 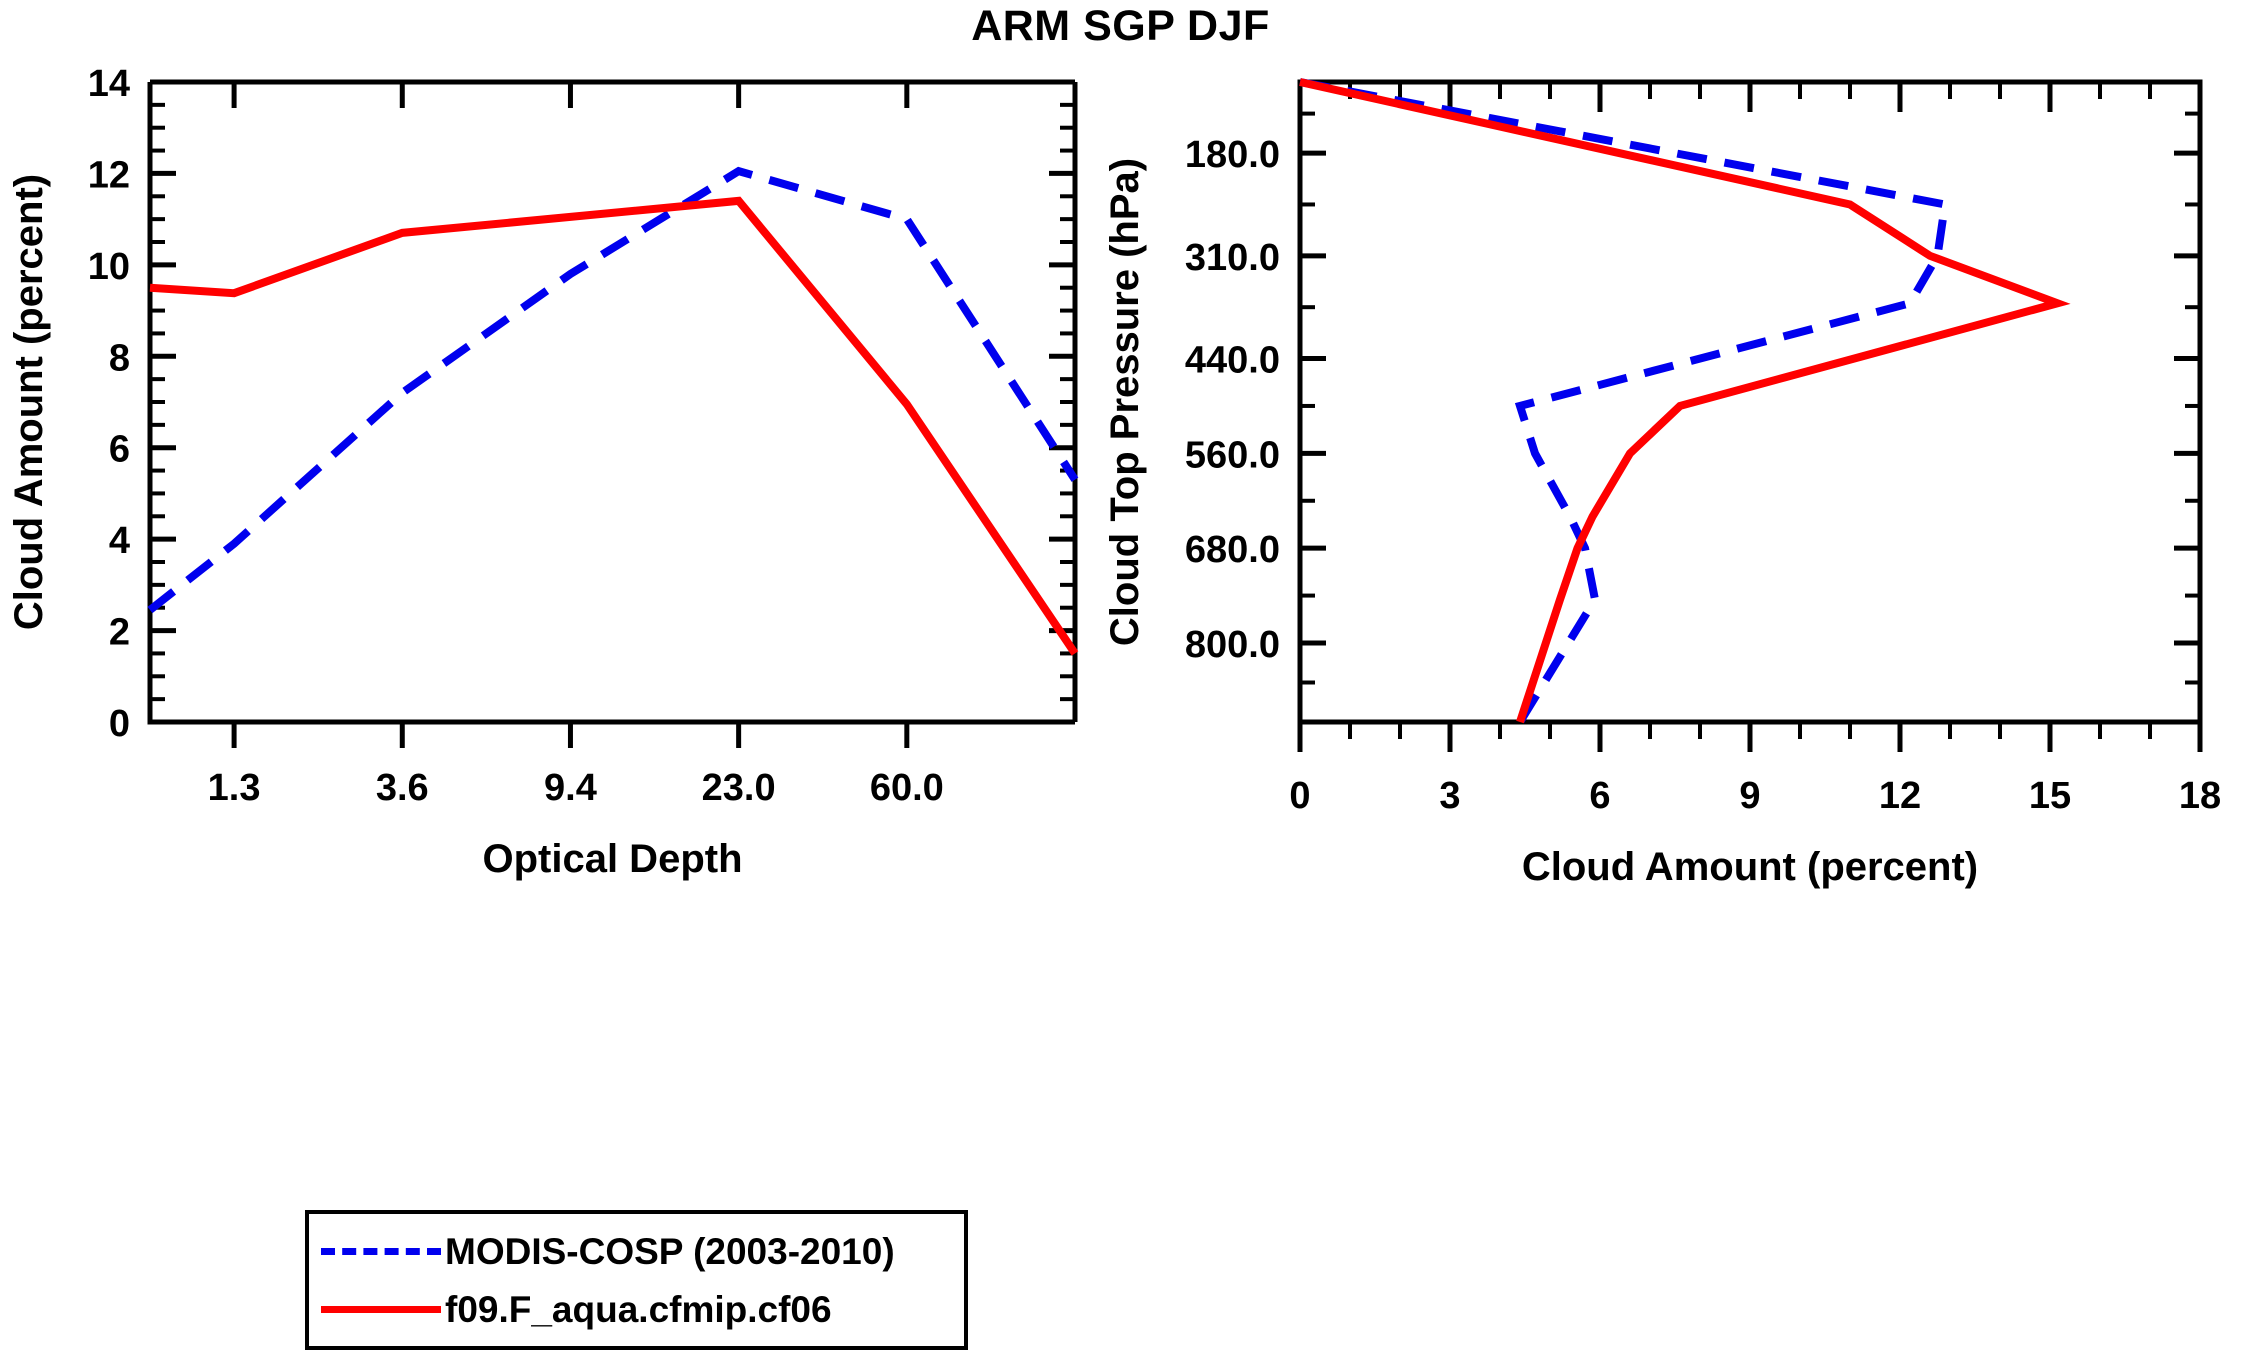 I want to click on pressure-tick-label: 800.0, so click(x=1232, y=645).